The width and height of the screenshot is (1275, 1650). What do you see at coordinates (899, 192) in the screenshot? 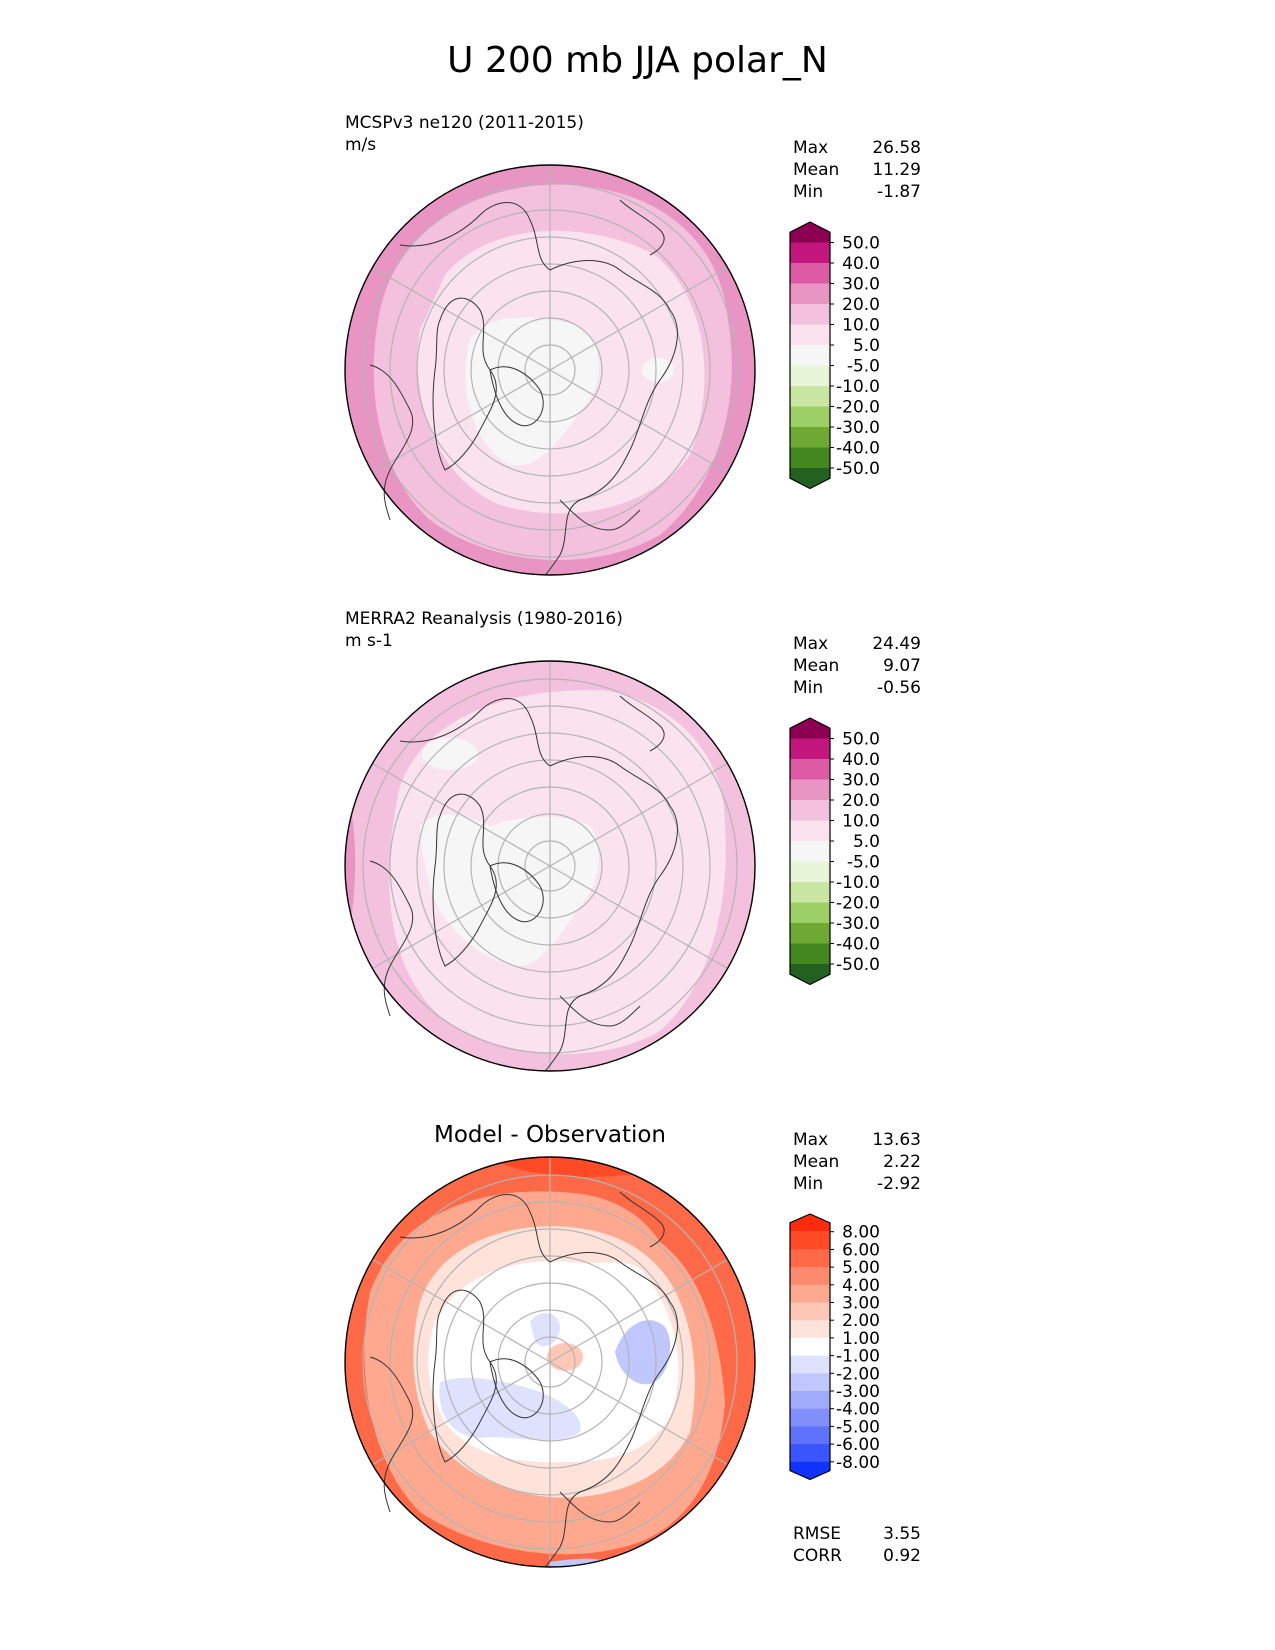
I see `stat-min-value: -1.87` at bounding box center [899, 192].